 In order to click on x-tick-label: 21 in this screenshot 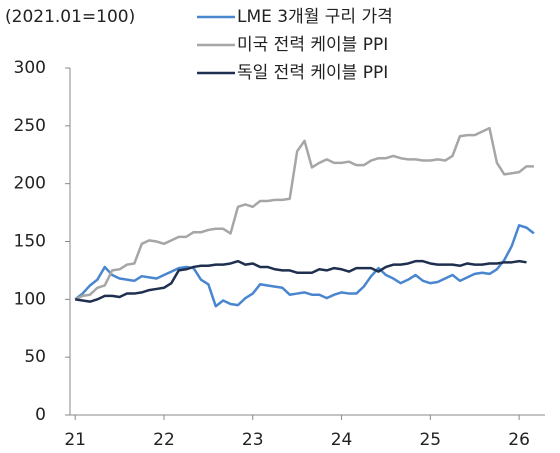, I will do `click(75, 440)`.